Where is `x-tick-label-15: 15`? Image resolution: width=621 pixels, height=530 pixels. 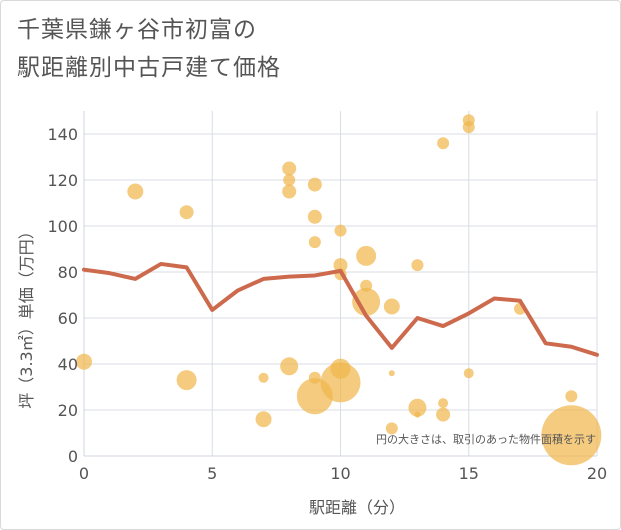 x-tick-label-15: 15 is located at coordinates (469, 473).